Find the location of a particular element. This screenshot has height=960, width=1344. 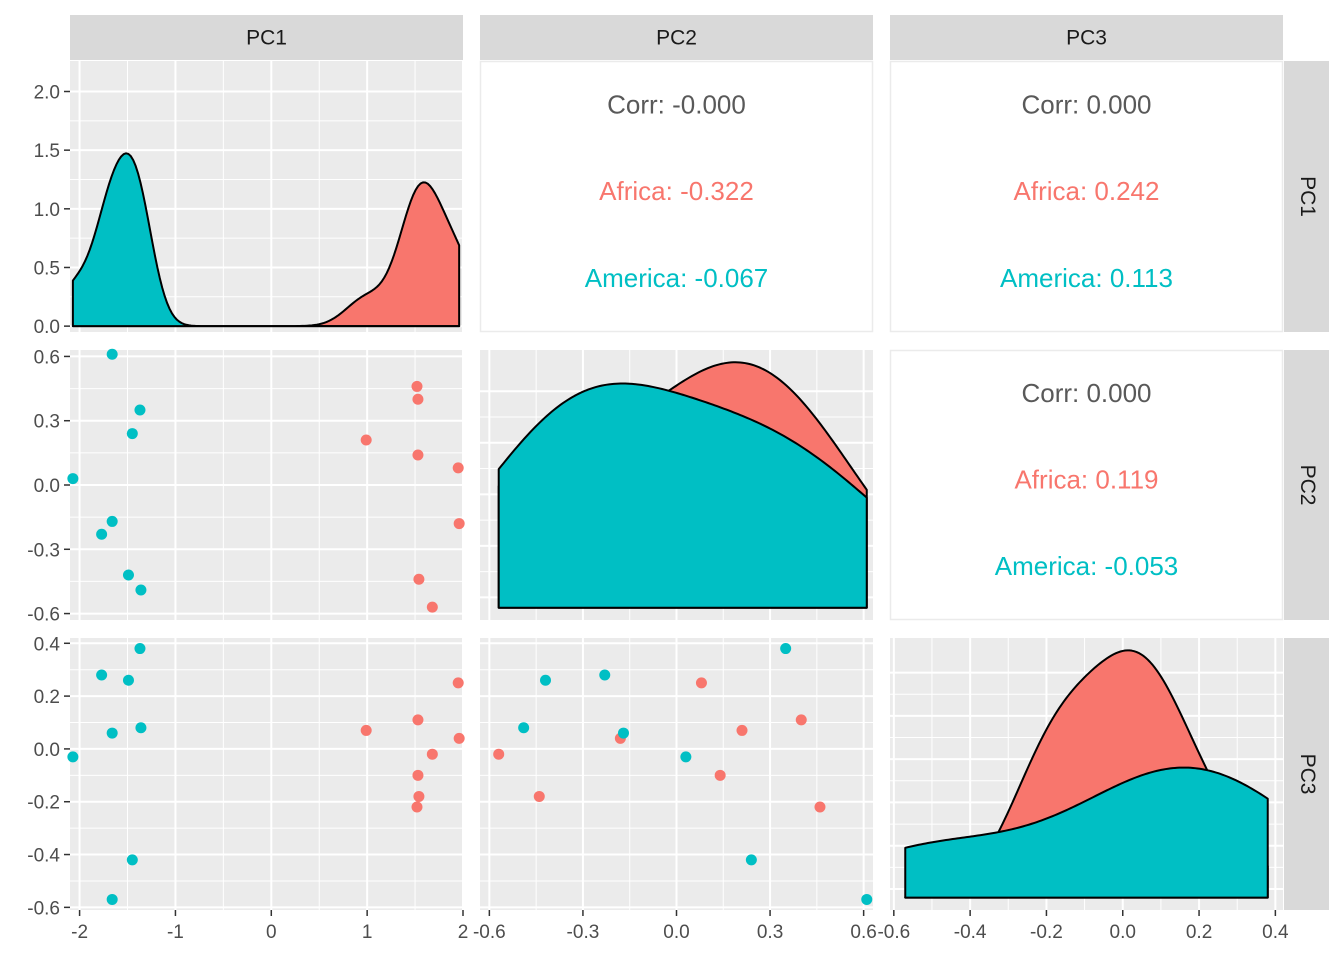

y-tick-label: 0.4 is located at coordinates (47, 644).